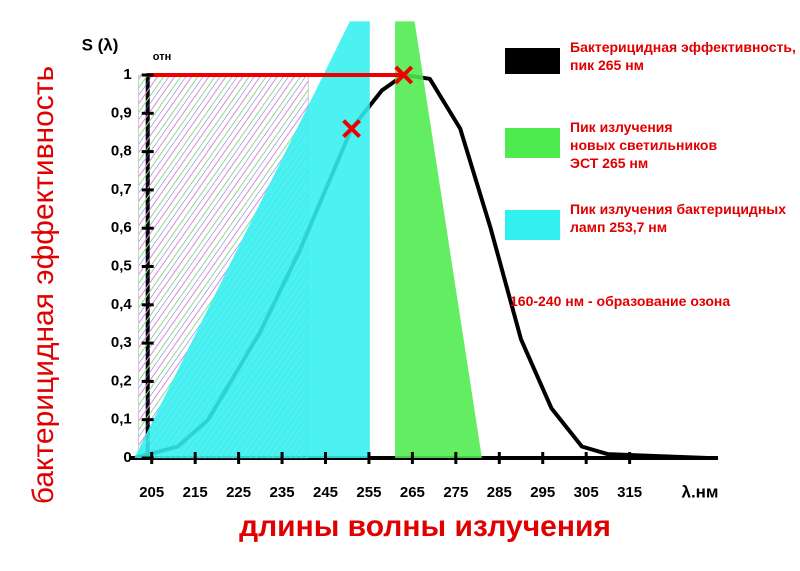  Describe the element at coordinates (162, 57) in the screenshot. I see `y-unit: отн` at that location.